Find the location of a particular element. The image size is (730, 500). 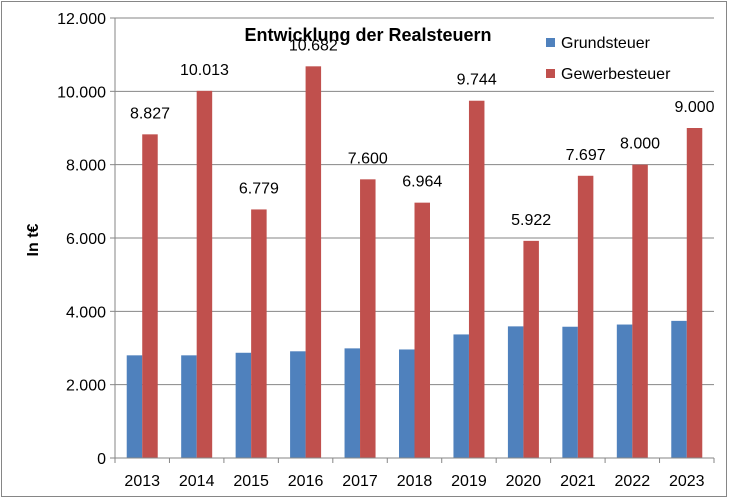

y-tick-labels: 0 2.000 4.000 6.000 8.000 10.000 12.000 is located at coordinates (86, 239).